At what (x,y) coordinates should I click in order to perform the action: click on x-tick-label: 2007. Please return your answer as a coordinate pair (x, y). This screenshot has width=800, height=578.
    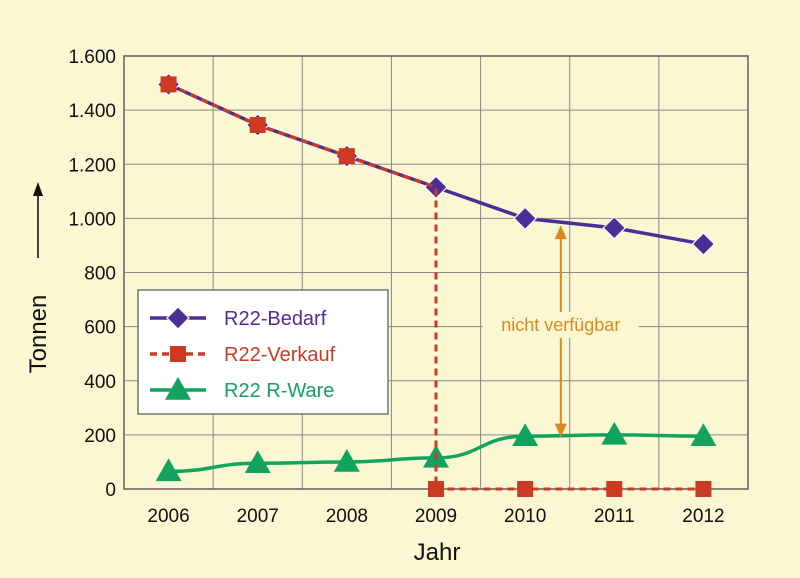
    Looking at the image, I should click on (258, 516).